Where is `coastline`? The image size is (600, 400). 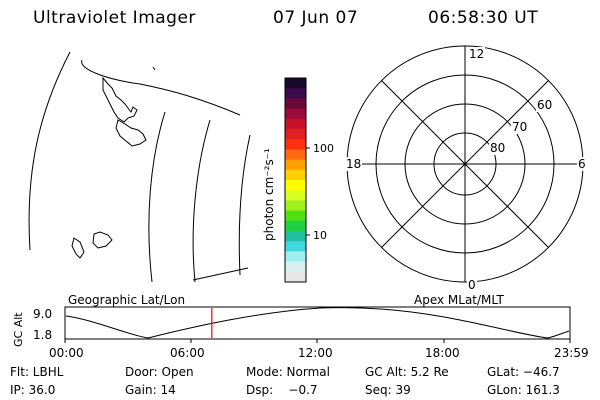 coastline is located at coordinates (113, 162).